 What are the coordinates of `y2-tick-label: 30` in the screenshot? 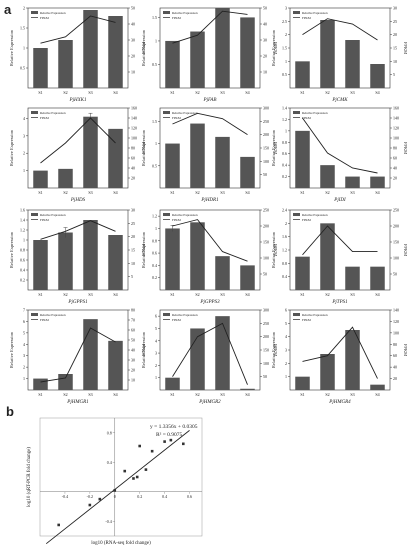 It's located at (395, 8).